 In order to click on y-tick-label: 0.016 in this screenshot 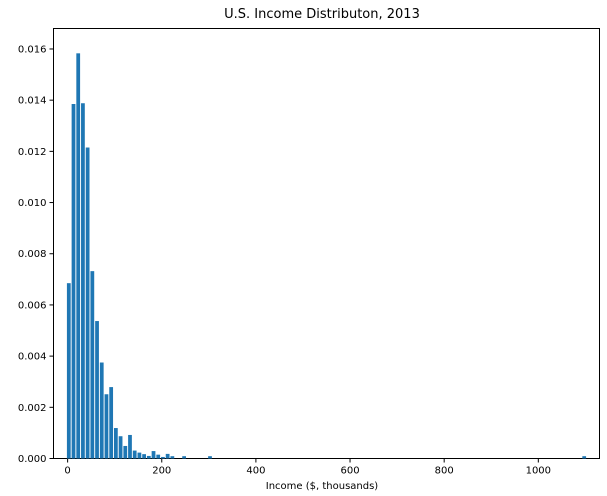, I will do `click(32, 49)`.